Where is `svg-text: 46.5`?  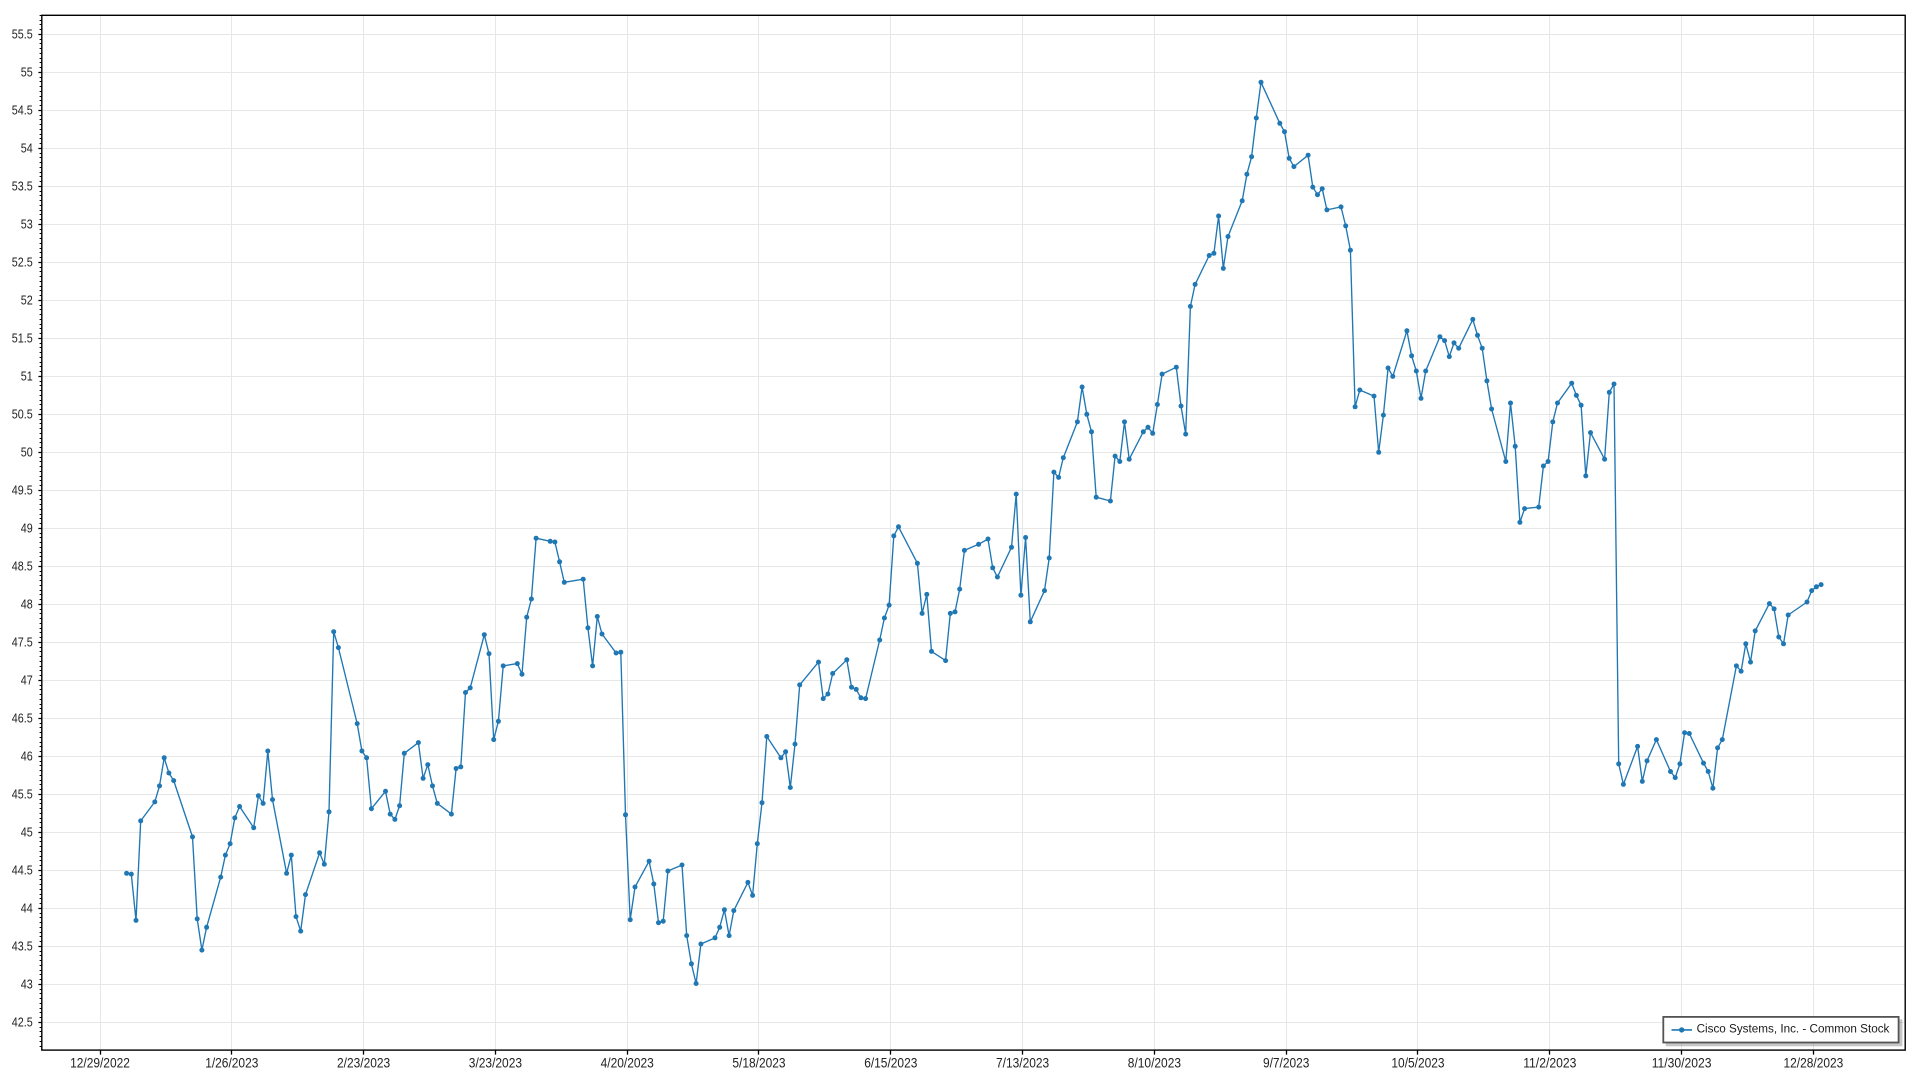 svg-text: 46.5 is located at coordinates (22, 717).